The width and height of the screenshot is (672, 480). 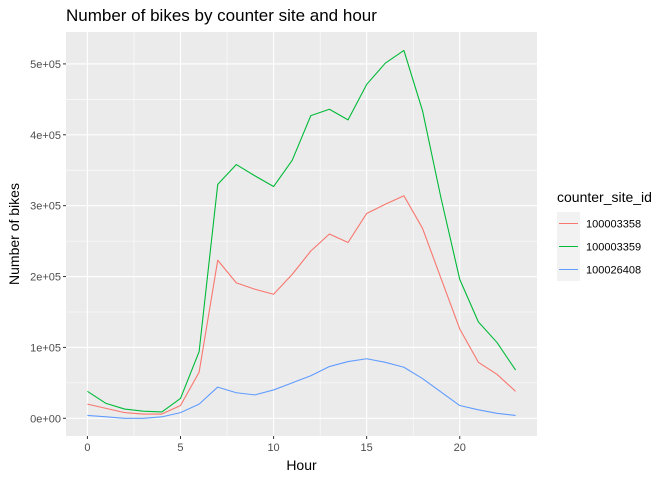 I want to click on legend-title: counter_site_id, so click(x=604, y=197).